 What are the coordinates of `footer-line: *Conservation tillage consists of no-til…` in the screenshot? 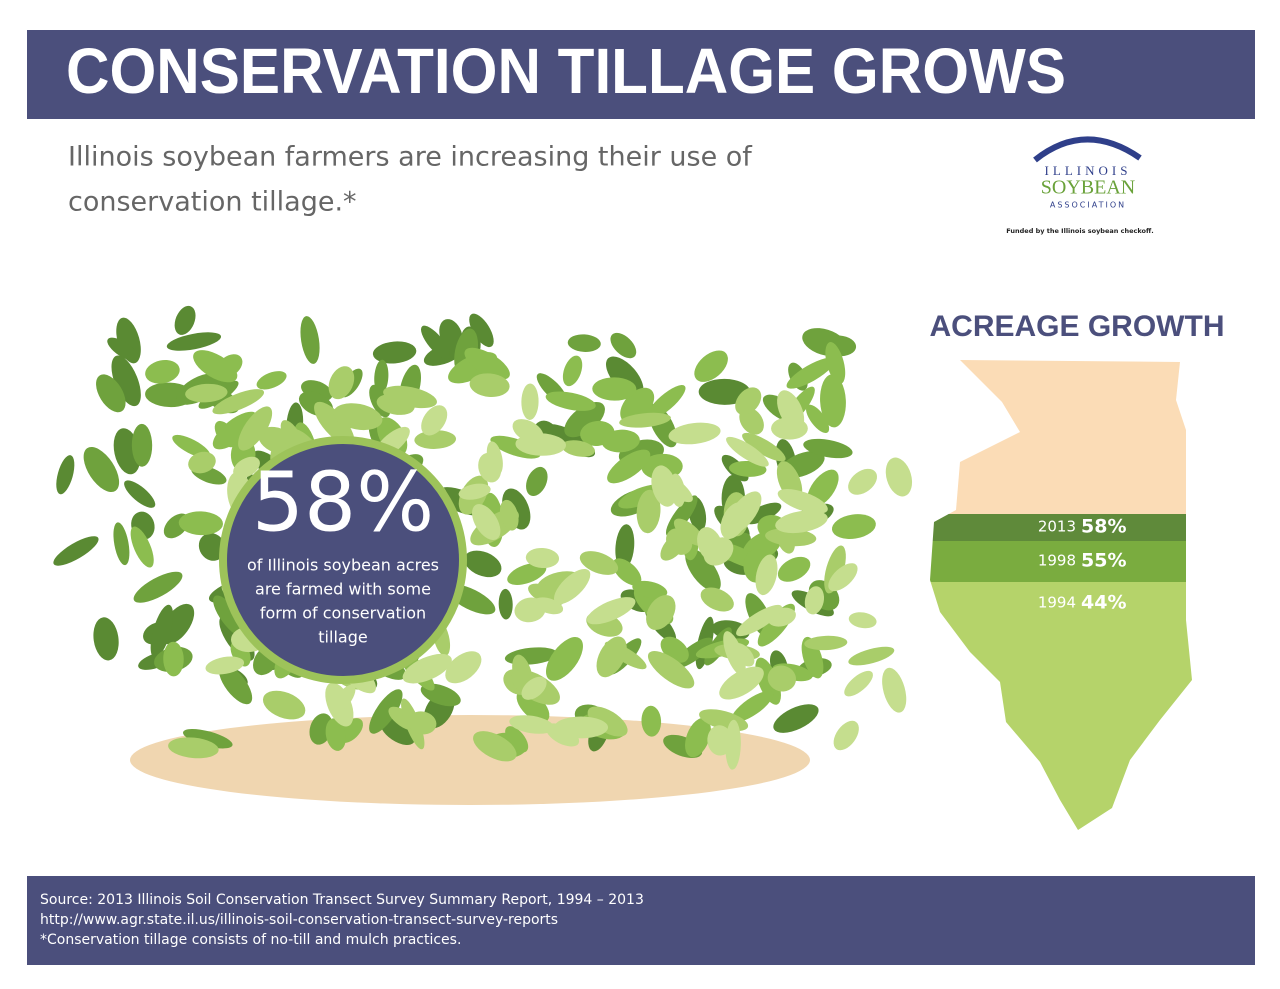 It's located at (250, 940).